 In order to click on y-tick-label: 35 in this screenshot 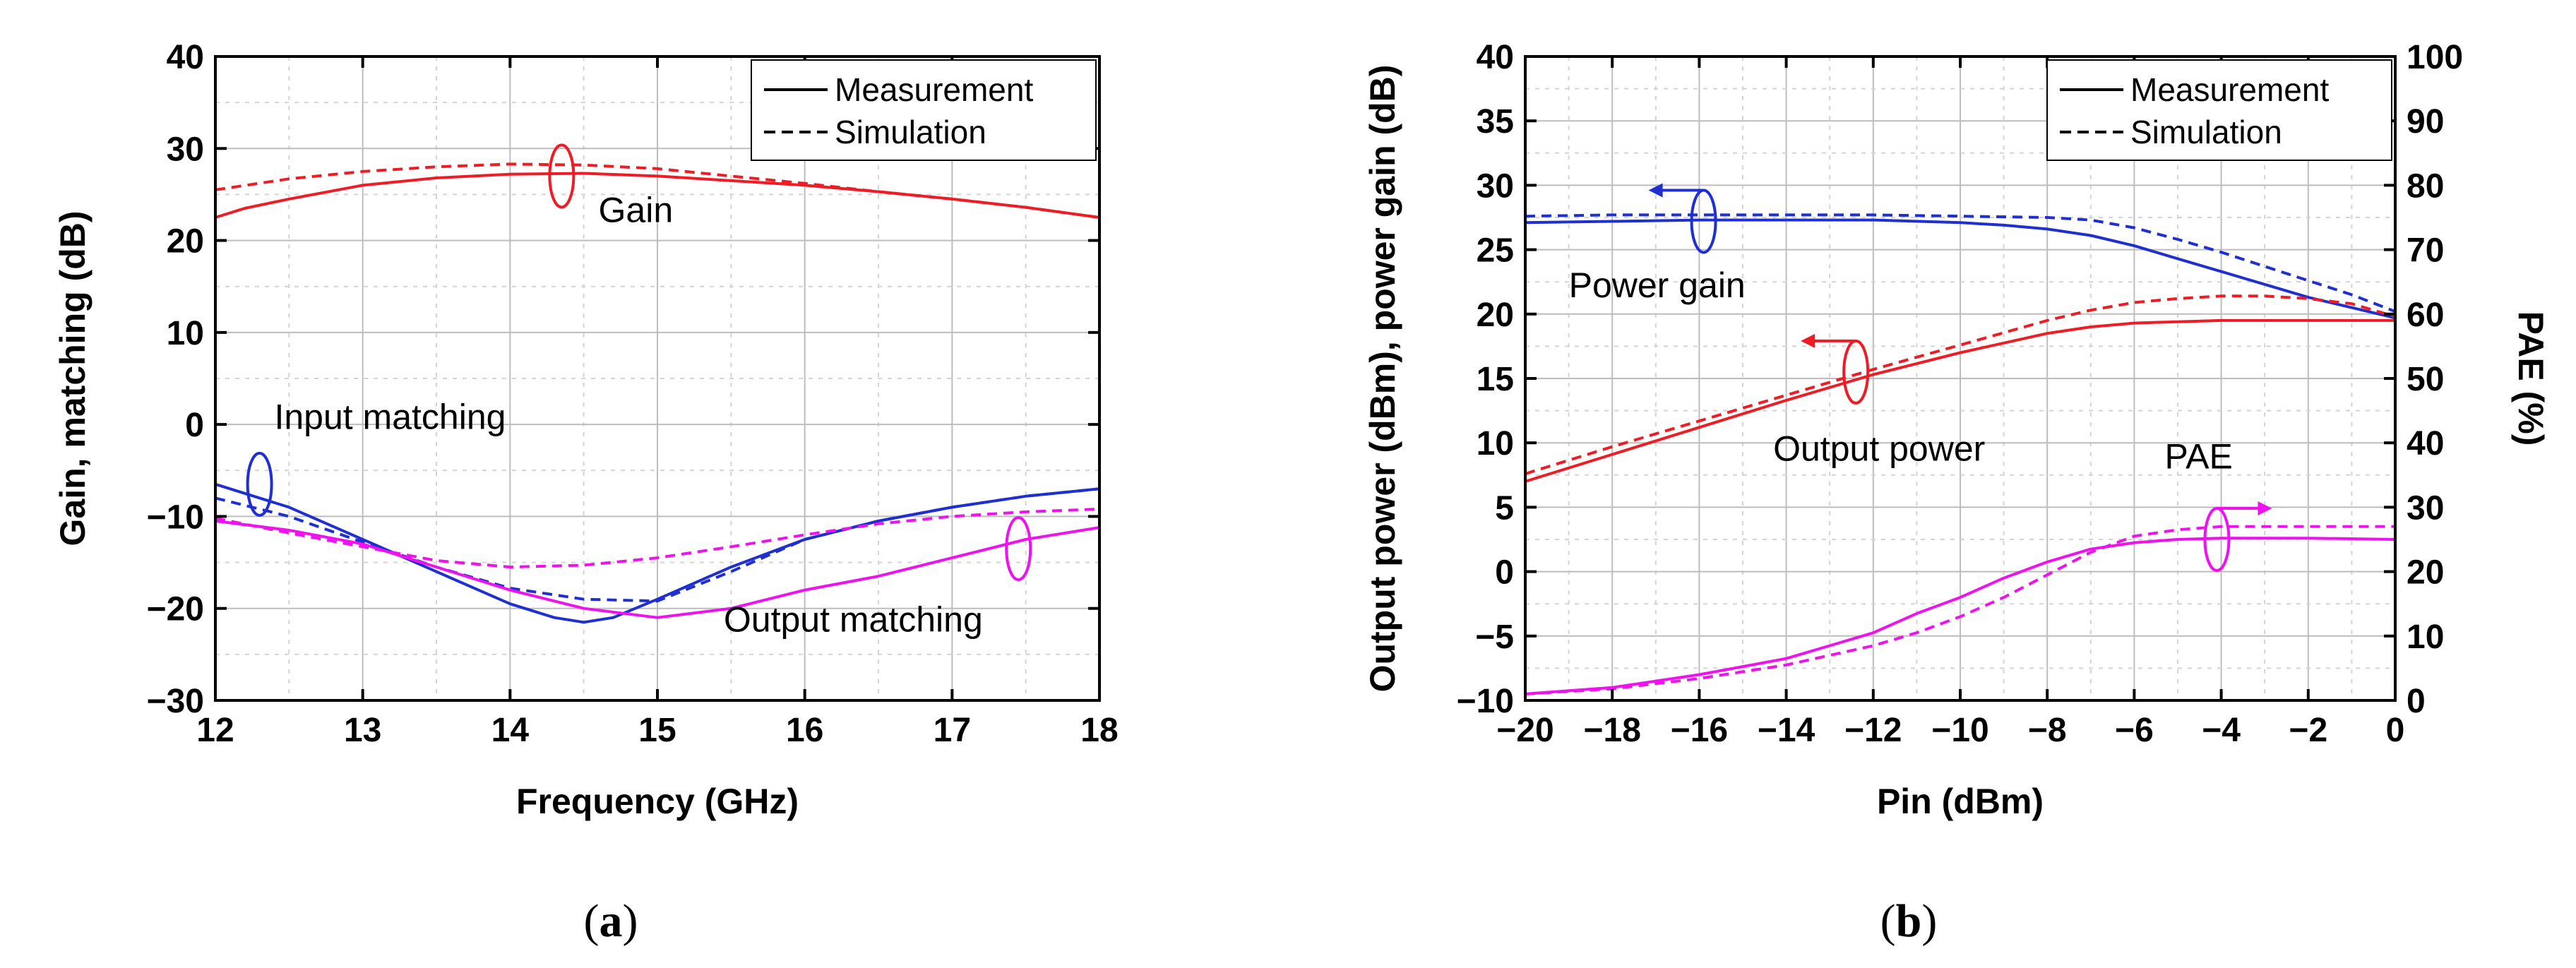, I will do `click(1495, 122)`.